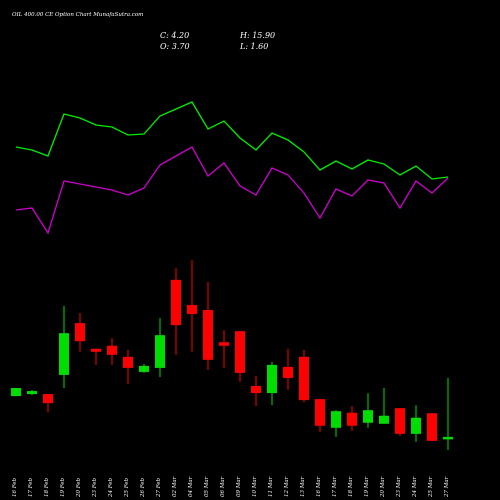  What do you see at coordinates (383, 487) in the screenshot?
I see `x-tick-label: 20 Mar` at bounding box center [383, 487].